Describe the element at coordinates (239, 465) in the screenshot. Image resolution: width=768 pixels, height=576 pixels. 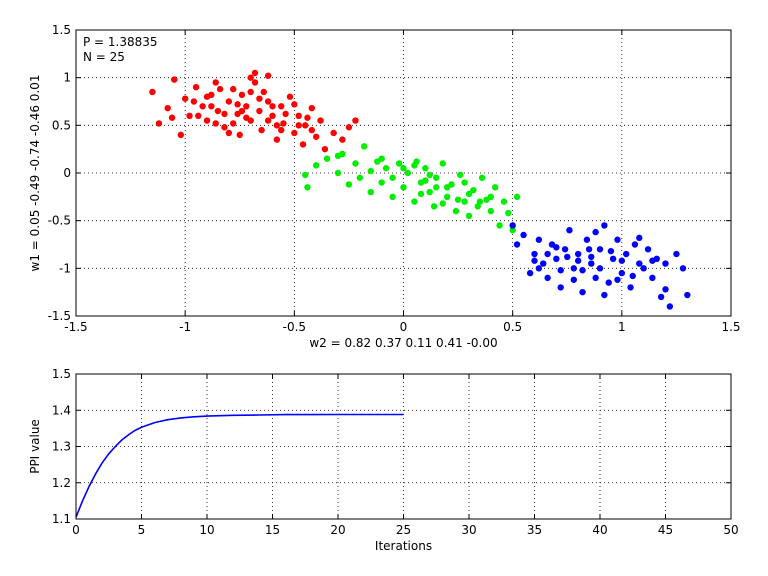
I see `ppi-series-line` at that location.